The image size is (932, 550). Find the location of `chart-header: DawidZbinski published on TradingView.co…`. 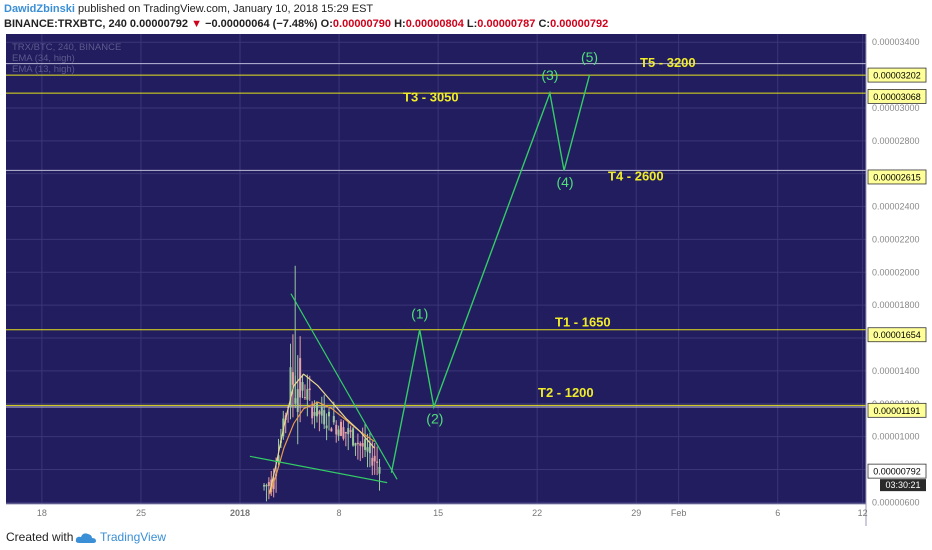

chart-header: DawidZbinski published on TradingView.co… is located at coordinates (466, 17).